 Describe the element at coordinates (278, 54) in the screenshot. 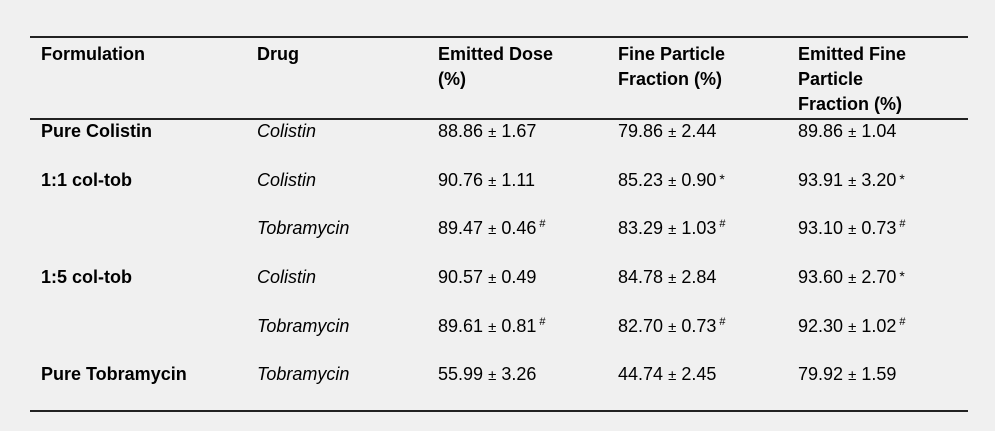

I see `header-drug: Drug` at that location.